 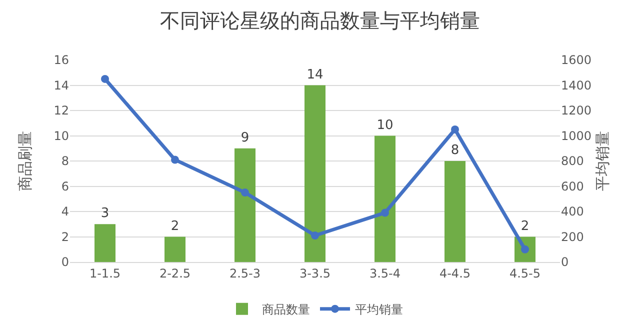 What do you see at coordinates (61, 111) in the screenshot?
I see `y-tick-label: 12` at bounding box center [61, 111].